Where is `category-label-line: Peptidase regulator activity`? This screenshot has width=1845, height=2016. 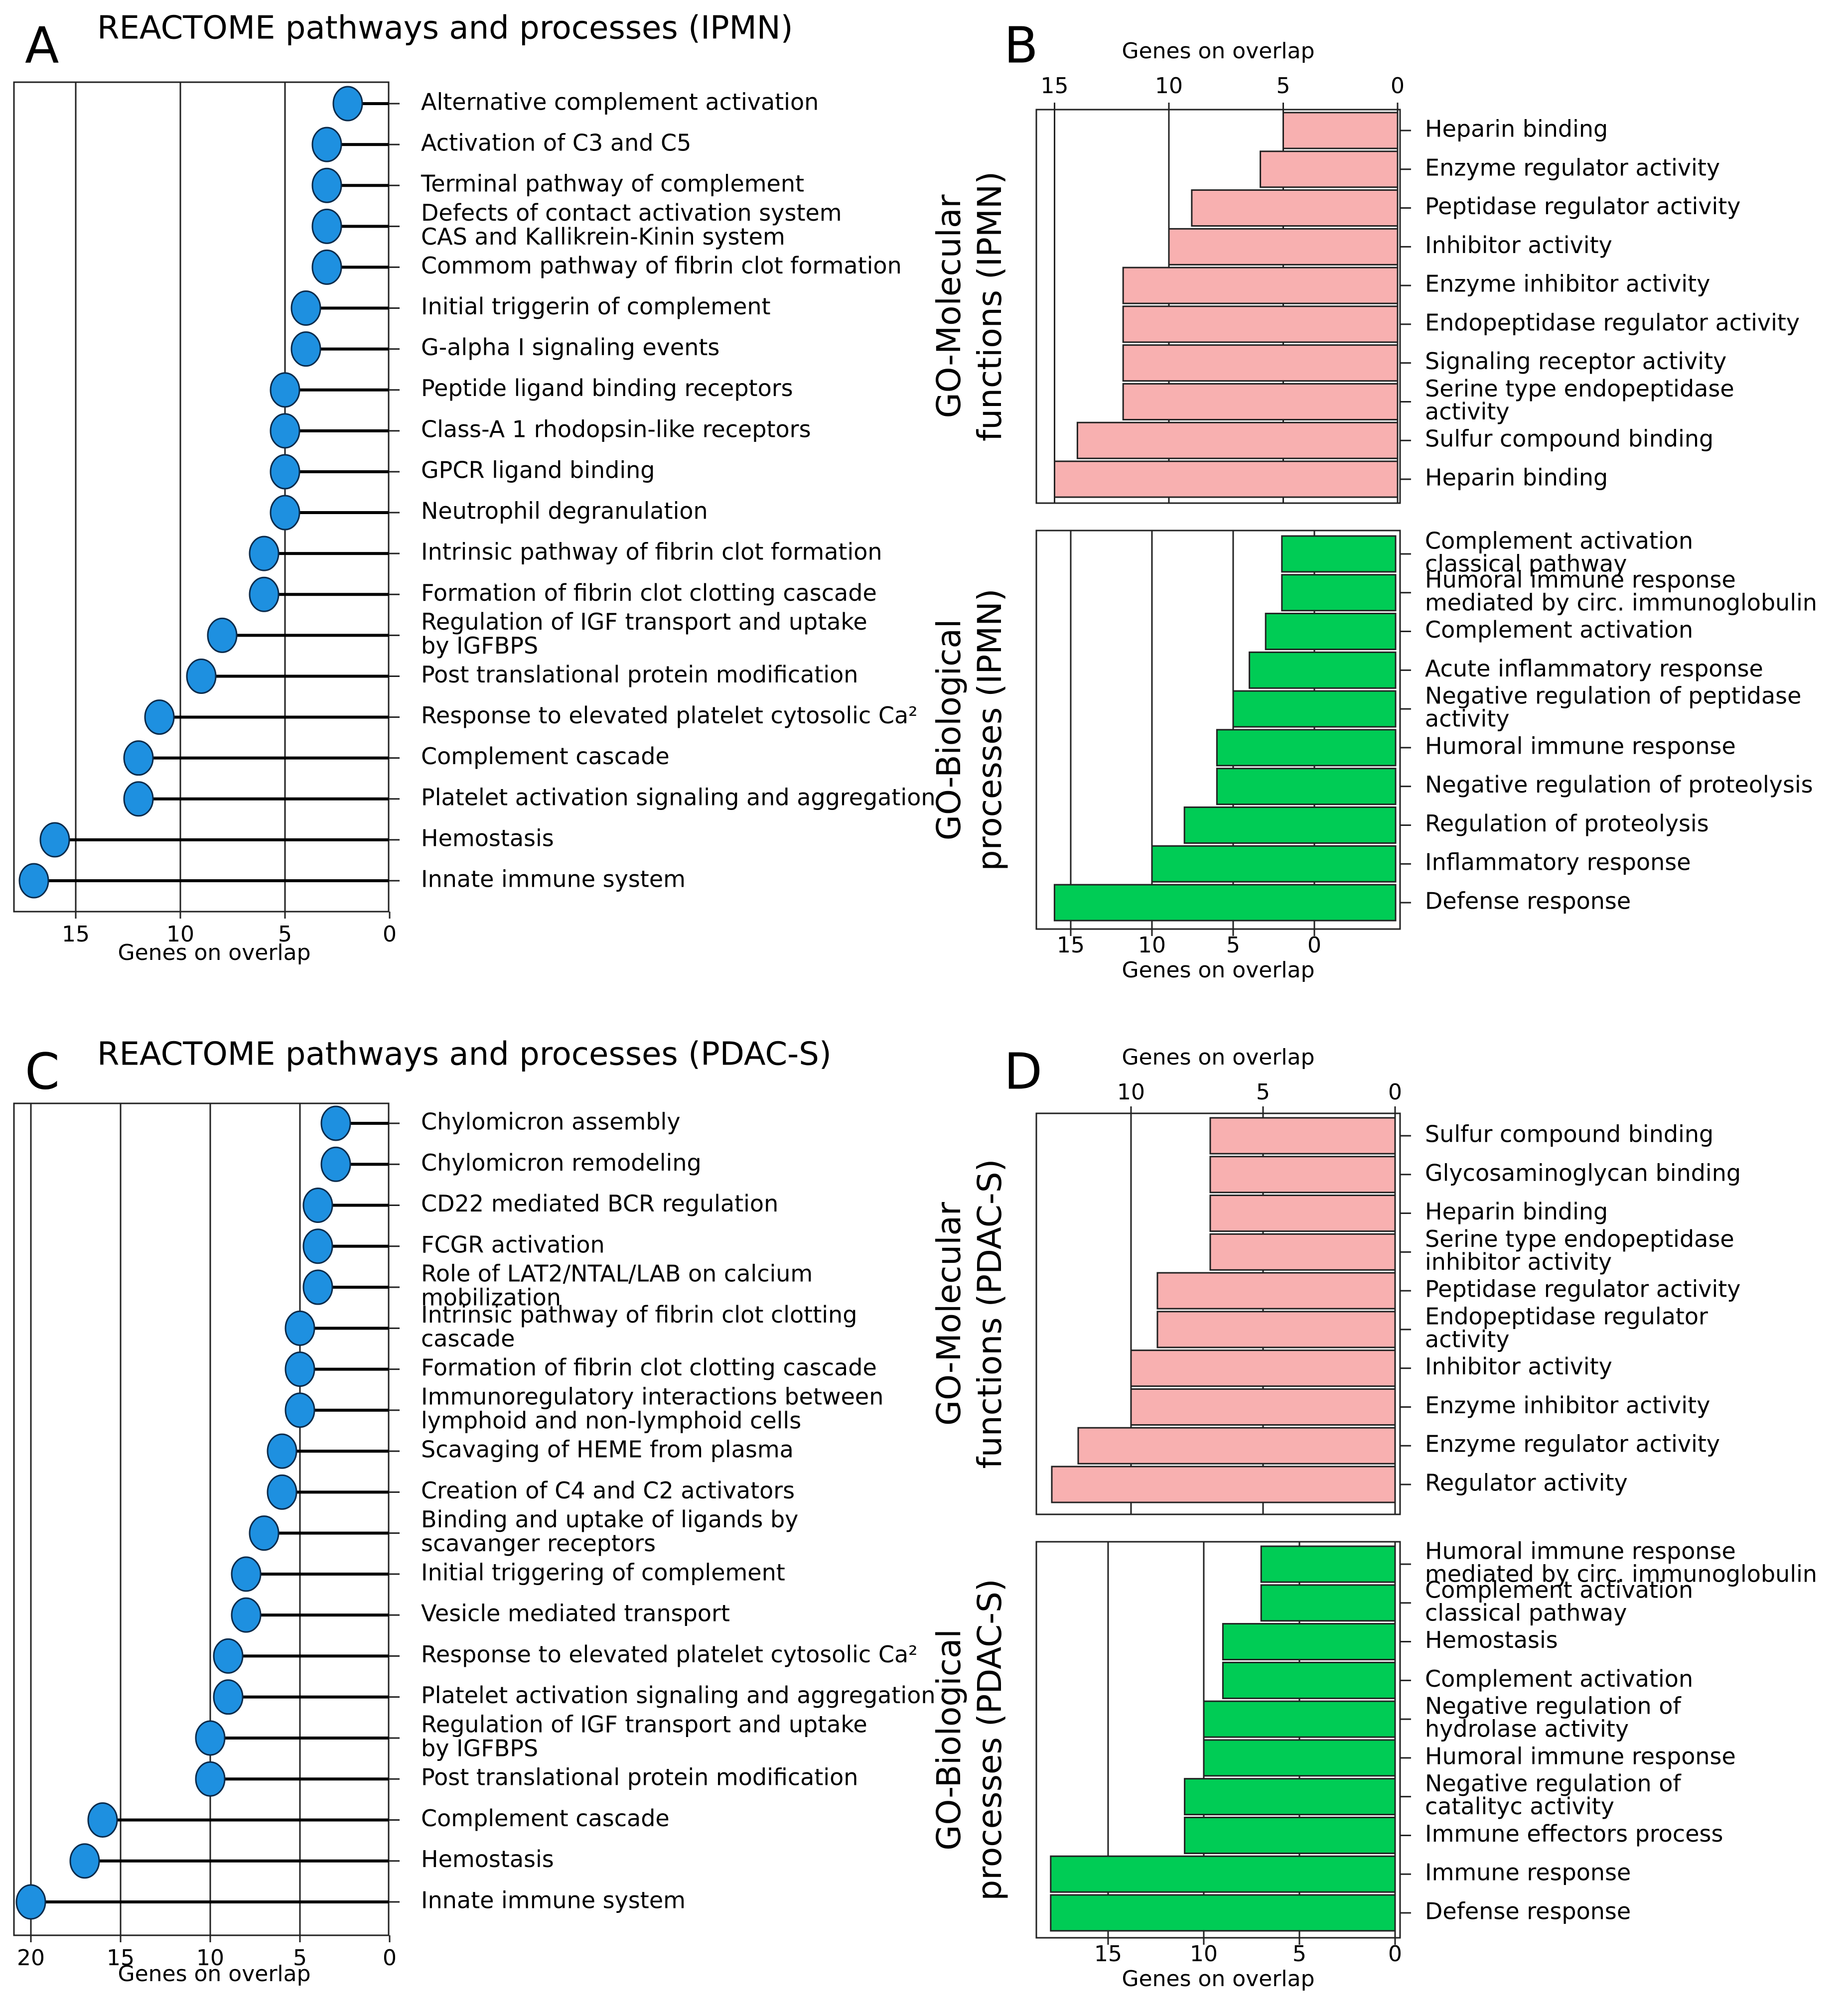
category-label-line: Peptidase regulator activity is located at coordinates (1583, 207).